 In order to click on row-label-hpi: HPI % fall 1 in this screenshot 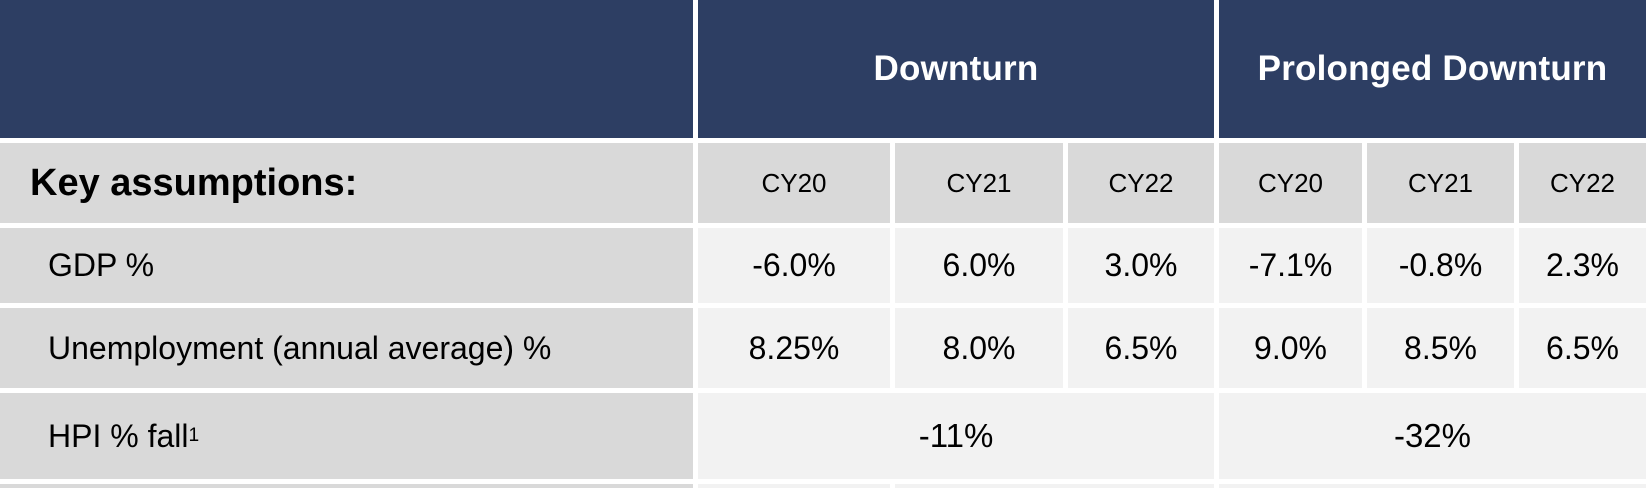, I will do `click(346, 436)`.